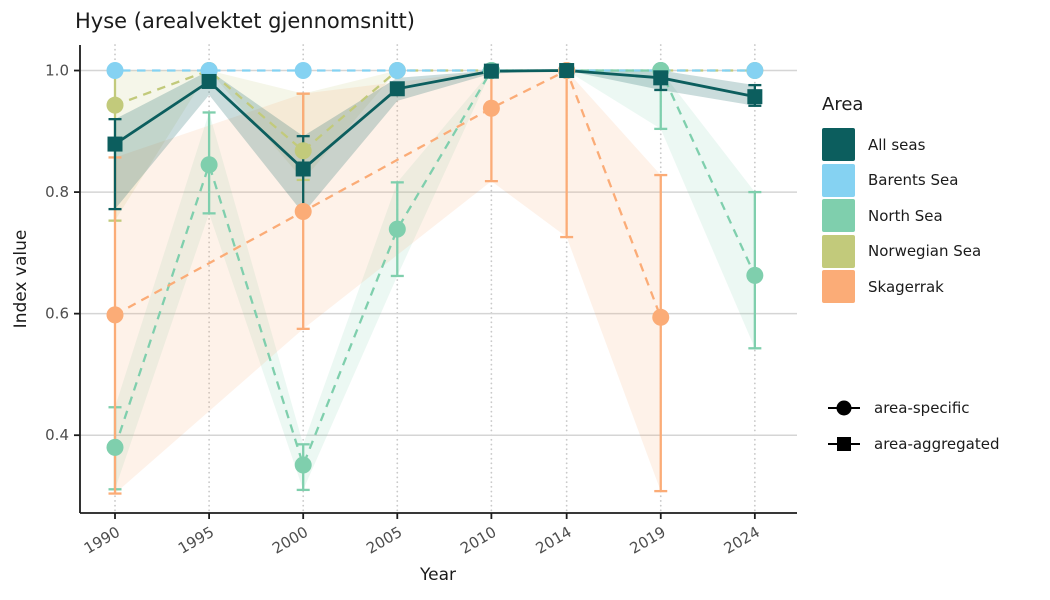  Describe the element at coordinates (438, 575) in the screenshot. I see `x-axis-title: Year` at that location.